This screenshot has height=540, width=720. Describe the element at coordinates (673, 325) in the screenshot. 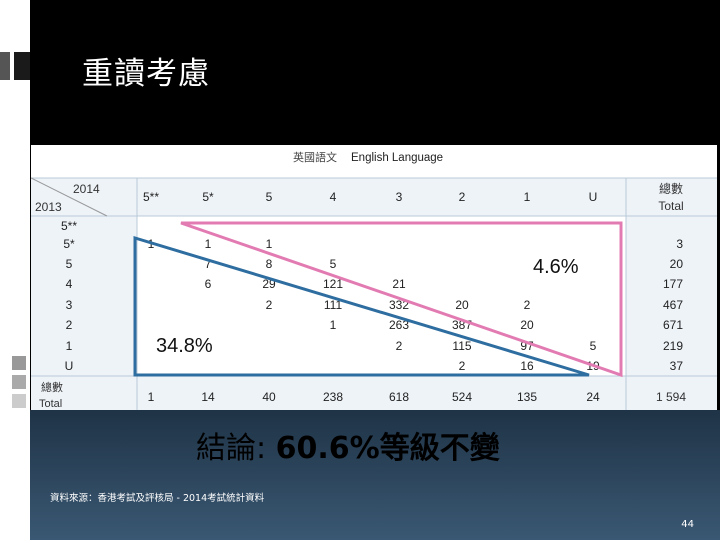

I see `row-total: 671` at that location.